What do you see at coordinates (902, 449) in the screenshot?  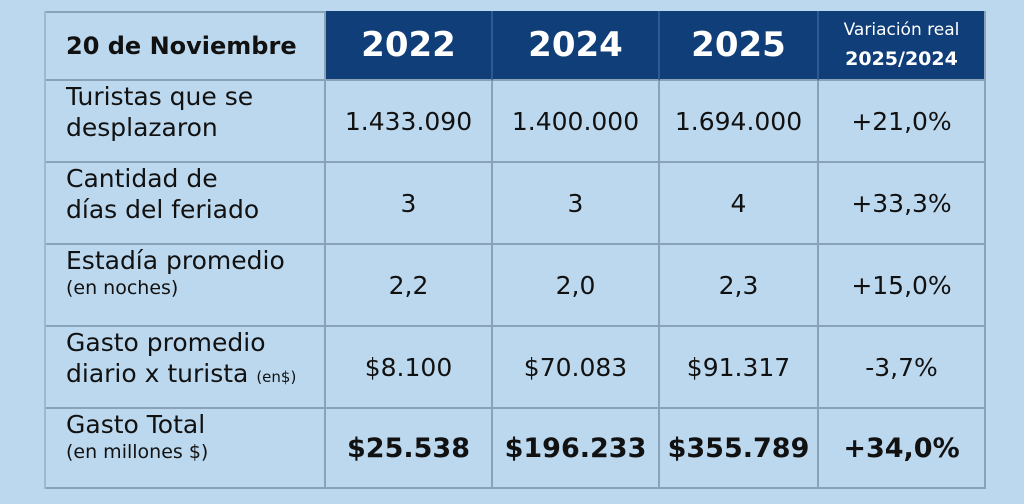 I see `variation-cell: +34,0%` at bounding box center [902, 449].